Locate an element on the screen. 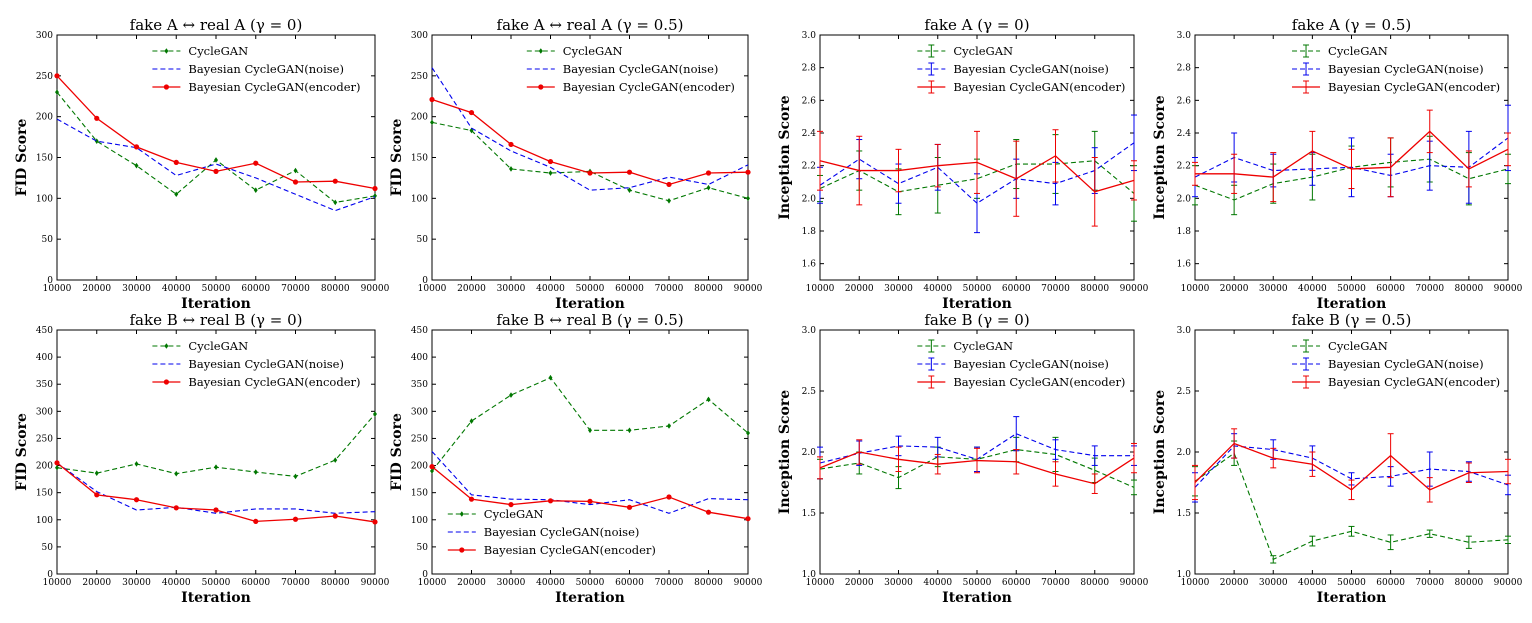 The height and width of the screenshot is (623, 1532). y-tick-label: 200 is located at coordinates (44, 467).